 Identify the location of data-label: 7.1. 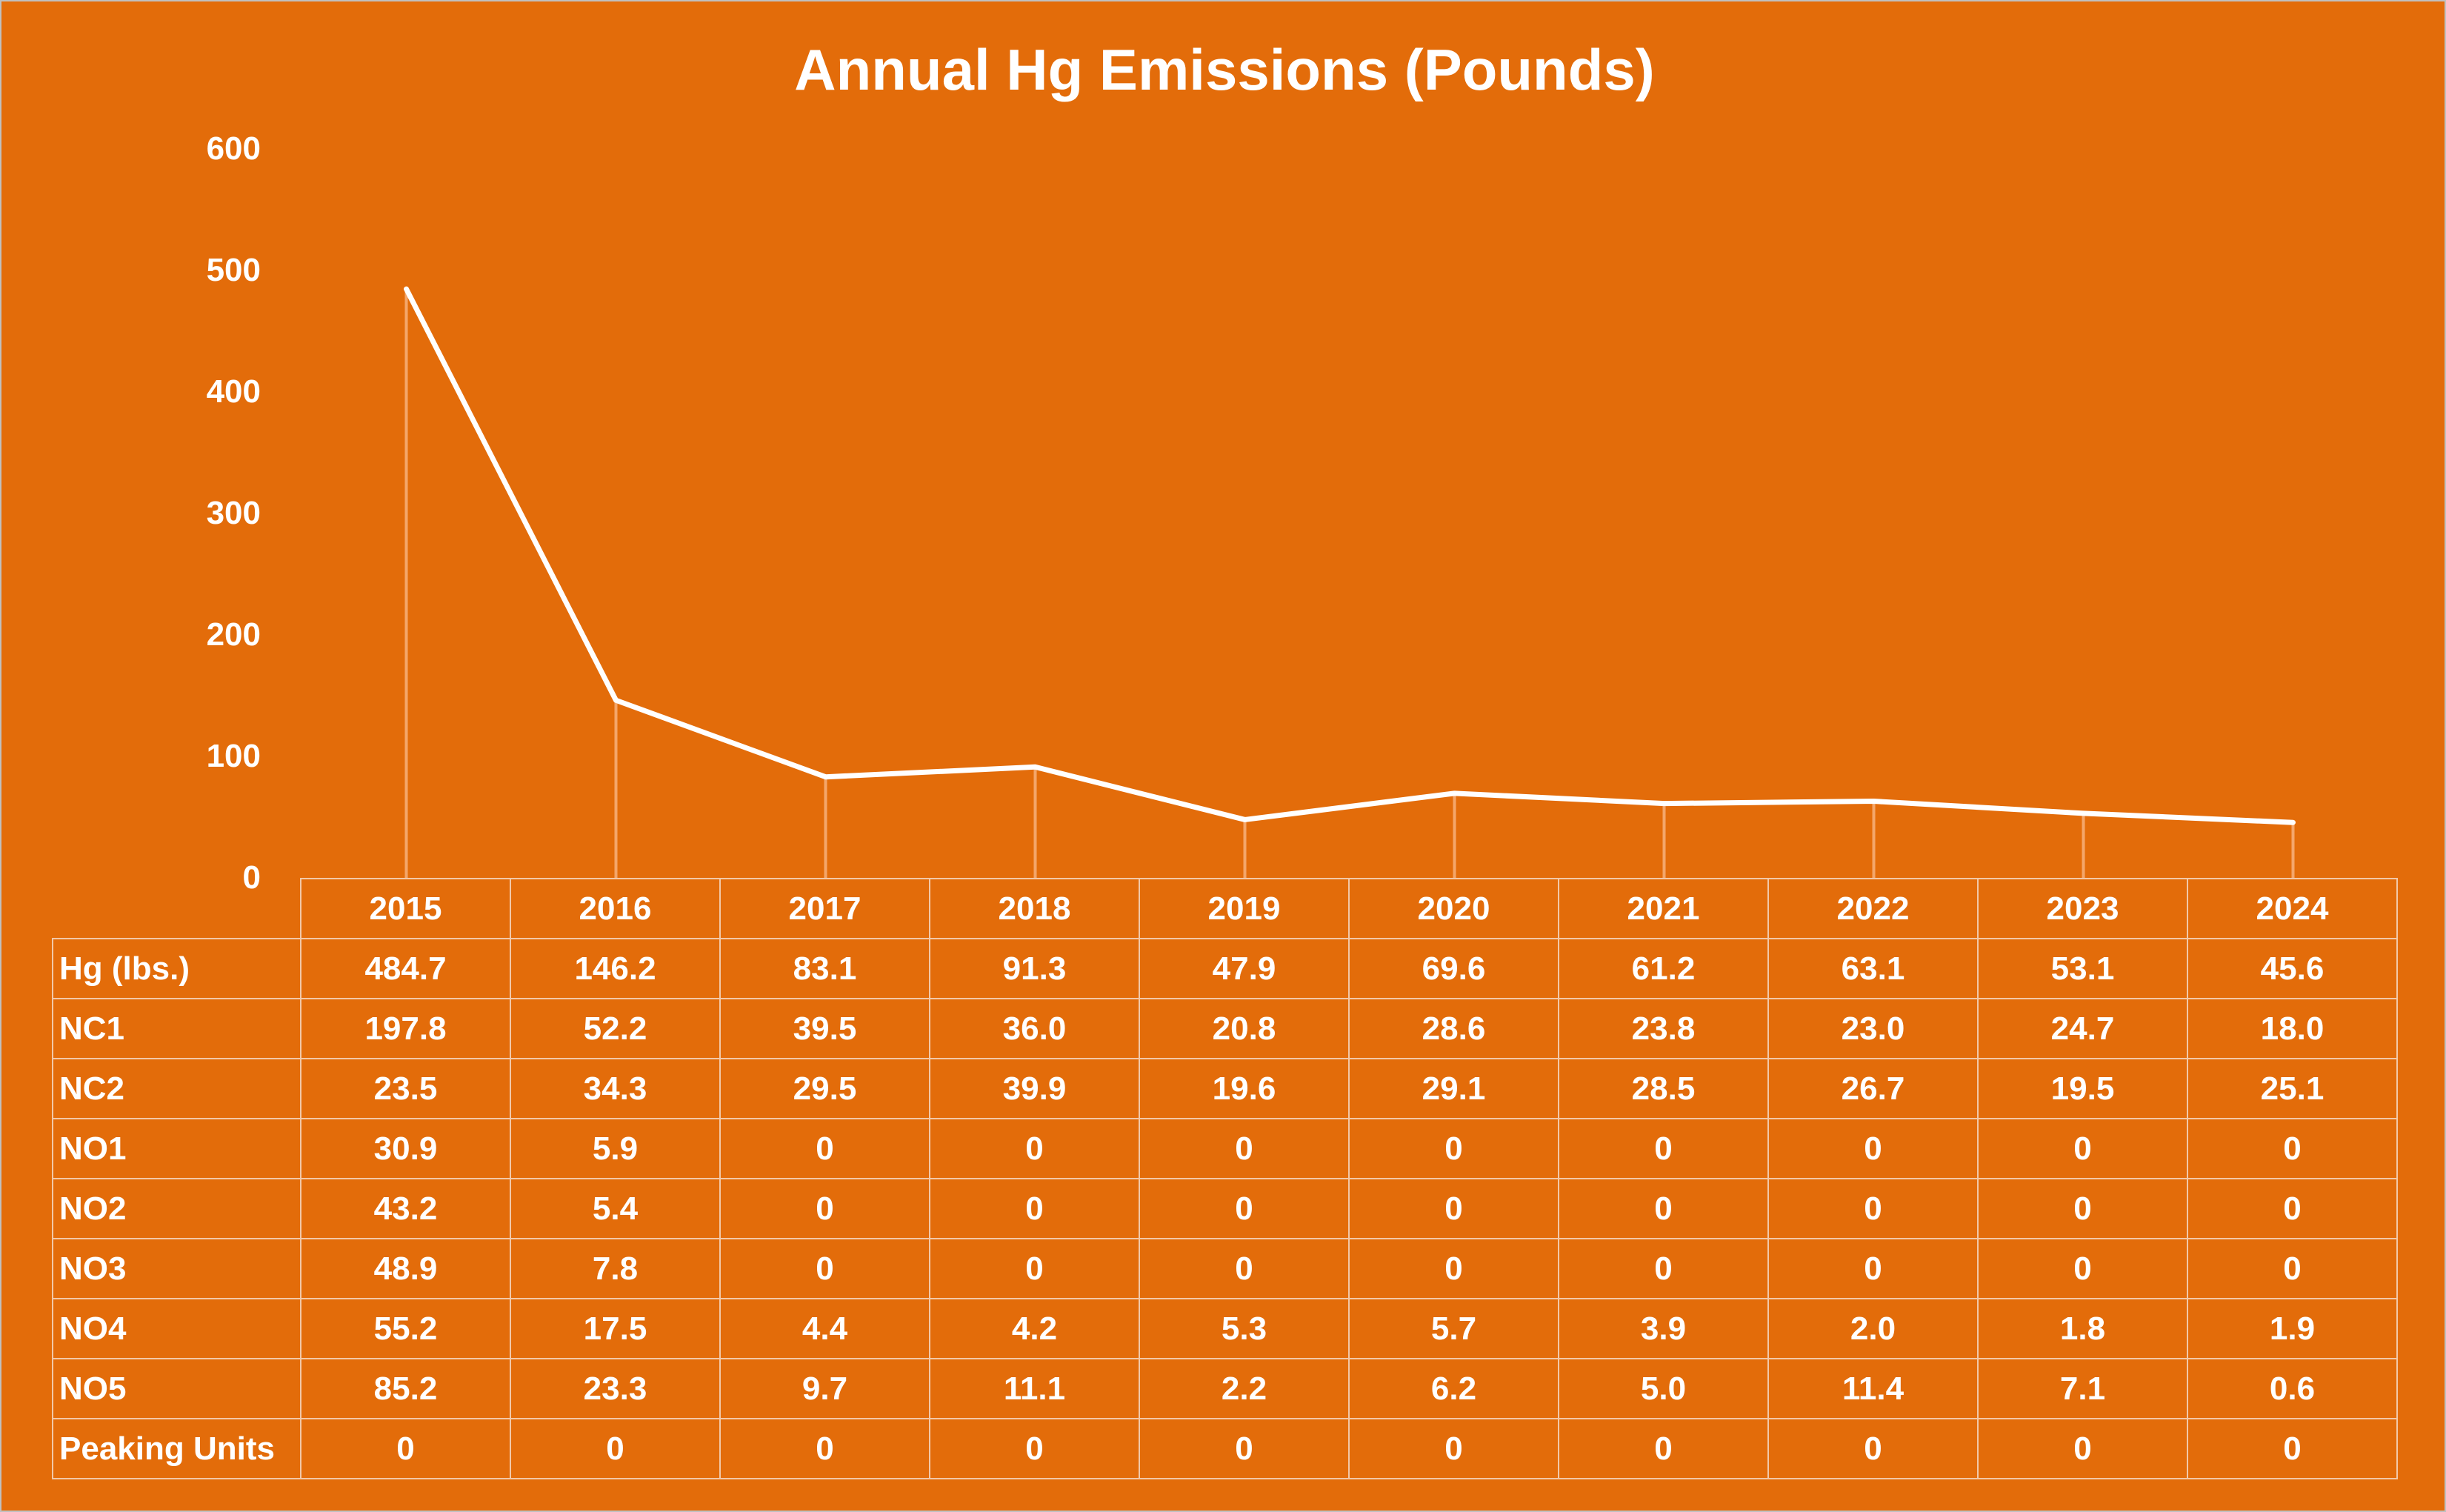
(2083, 1389).